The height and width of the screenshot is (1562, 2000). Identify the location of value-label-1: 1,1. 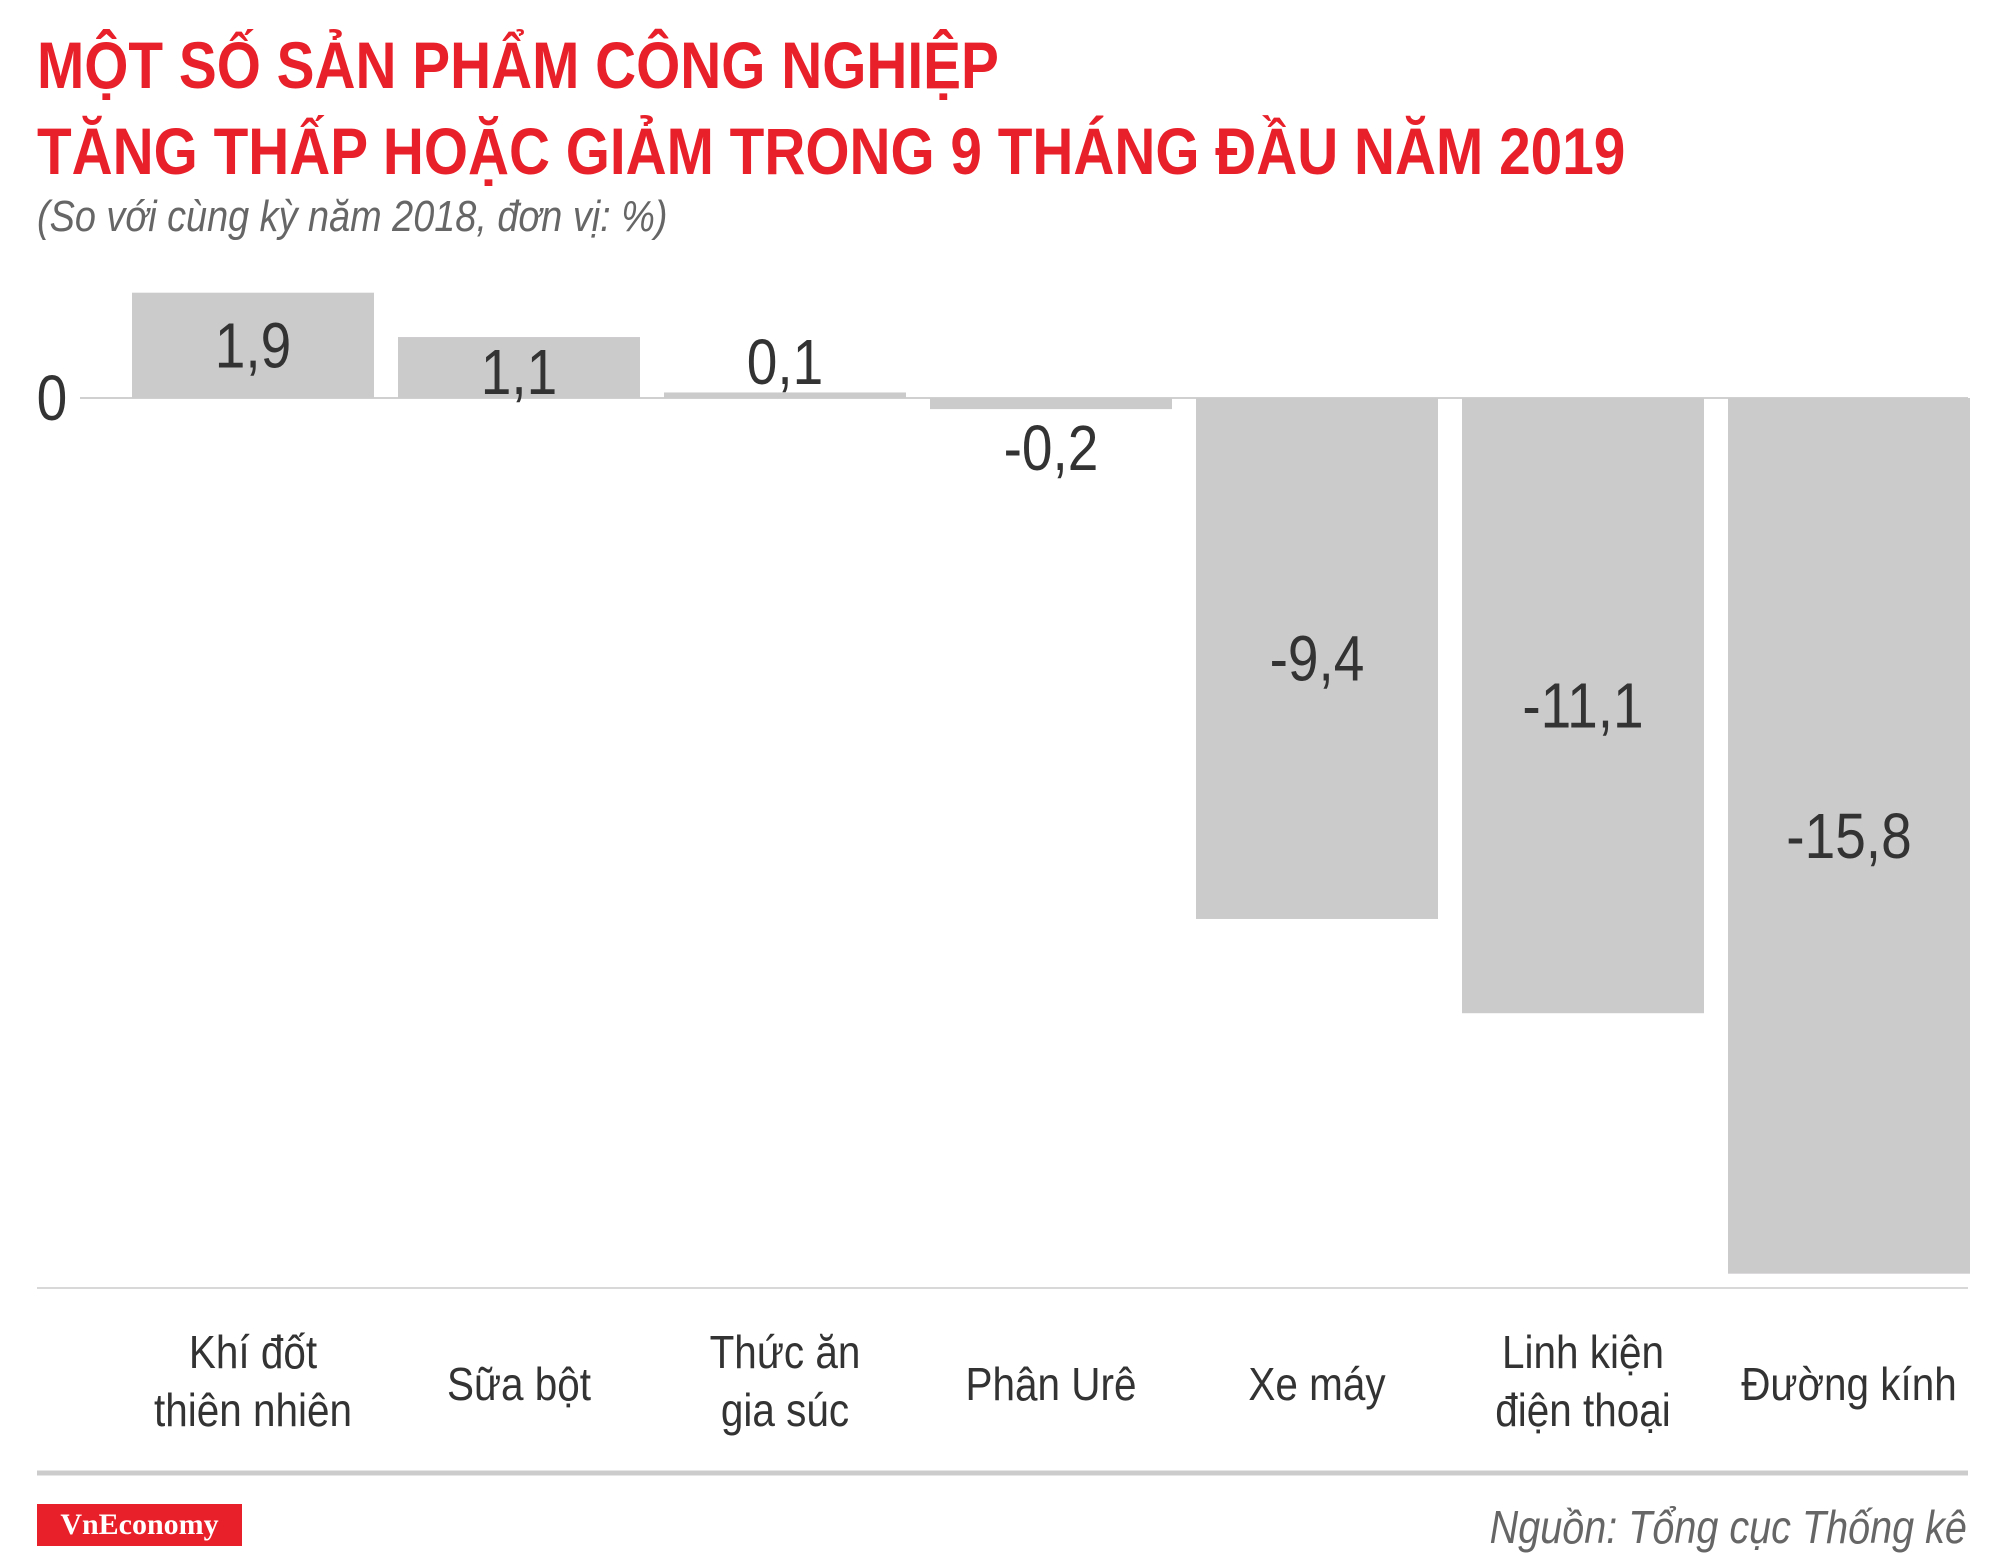
(519, 372).